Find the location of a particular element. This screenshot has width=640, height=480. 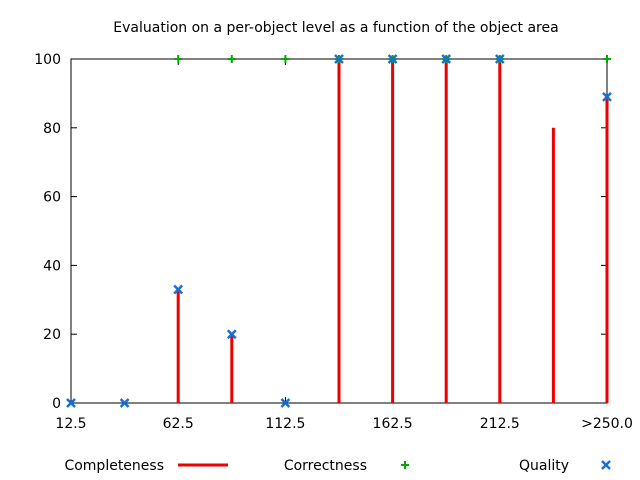

x-tick-label: >250.0 is located at coordinates (607, 424).